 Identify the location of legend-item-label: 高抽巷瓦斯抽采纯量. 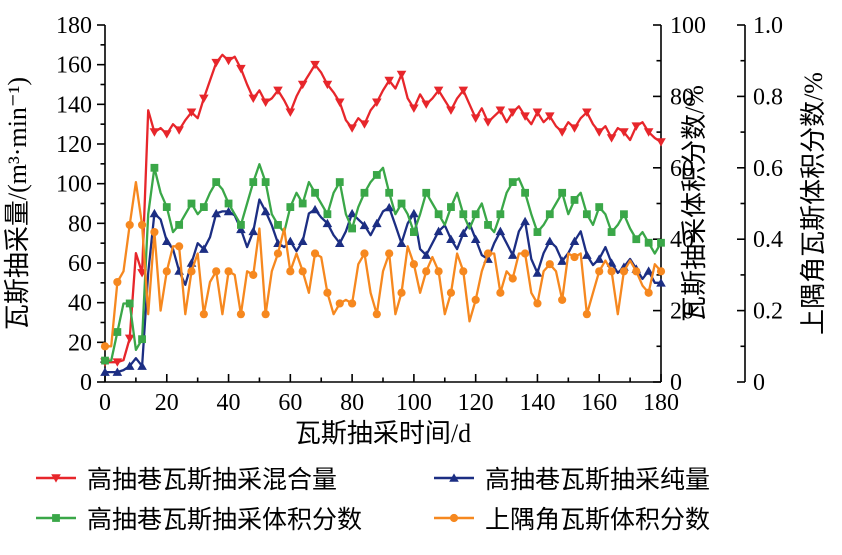
(598, 480).